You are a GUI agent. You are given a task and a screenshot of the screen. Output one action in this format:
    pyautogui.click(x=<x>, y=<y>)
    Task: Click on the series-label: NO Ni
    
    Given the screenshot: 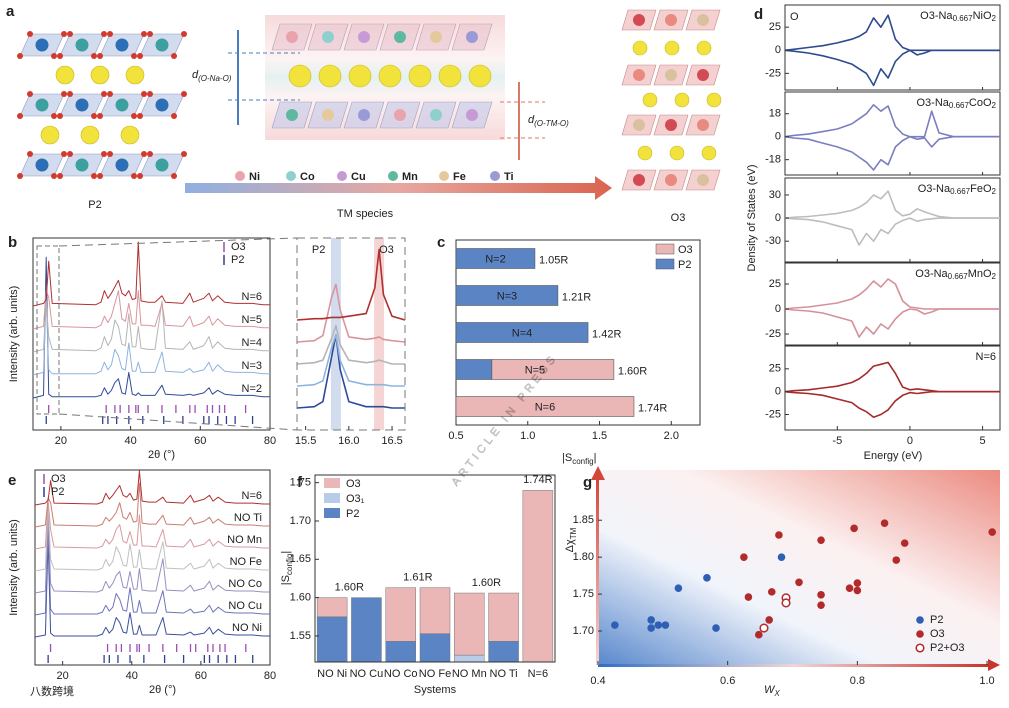 What is the action you would take?
    pyautogui.click(x=247, y=628)
    